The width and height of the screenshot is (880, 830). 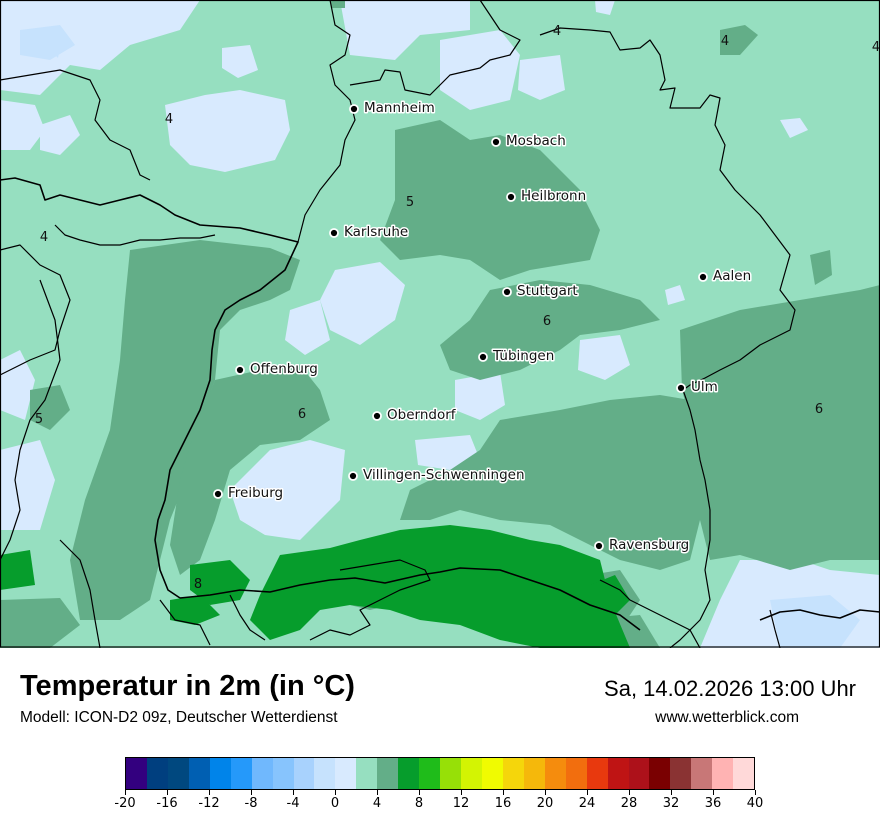 What do you see at coordinates (284, 369) in the screenshot?
I see `city-label: Offenburg` at bounding box center [284, 369].